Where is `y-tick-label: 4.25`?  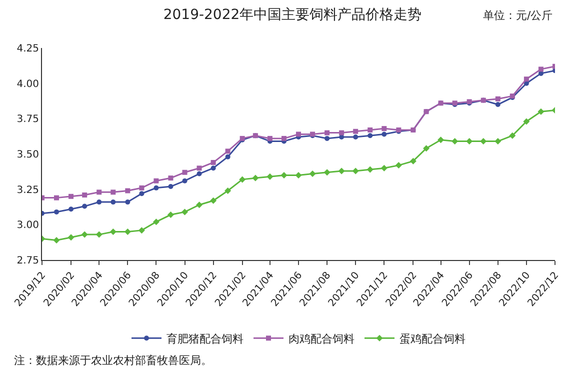 y-tick-label: 4.25 is located at coordinates (27, 49).